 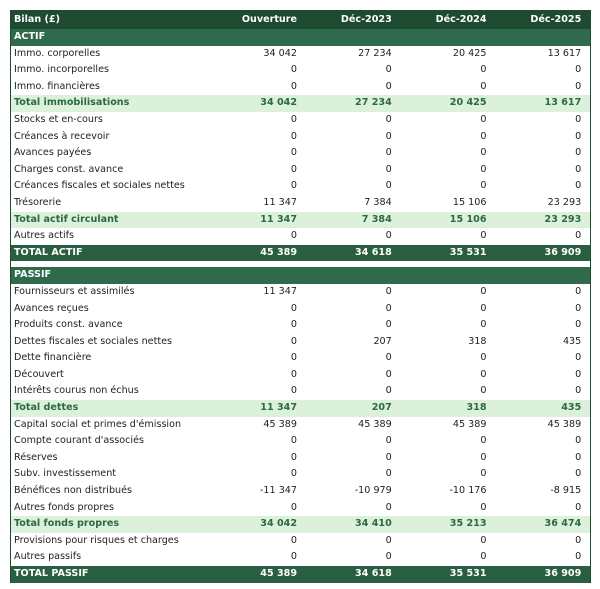 What do you see at coordinates (39, 374) in the screenshot?
I see `row-label: Découvert` at bounding box center [39, 374].